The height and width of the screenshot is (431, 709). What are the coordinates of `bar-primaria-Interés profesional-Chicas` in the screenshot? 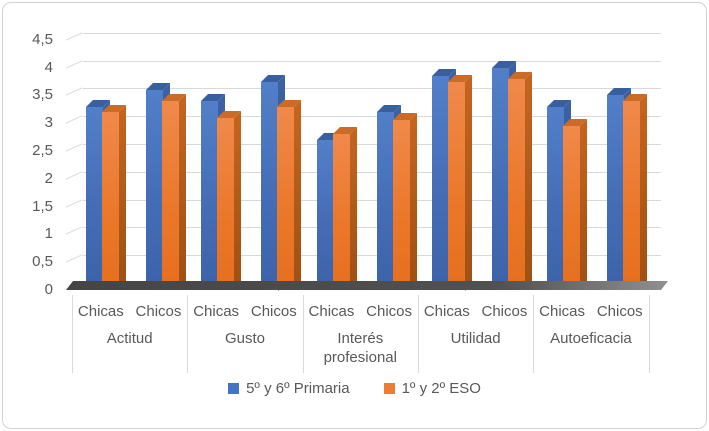 It's located at (328, 211).